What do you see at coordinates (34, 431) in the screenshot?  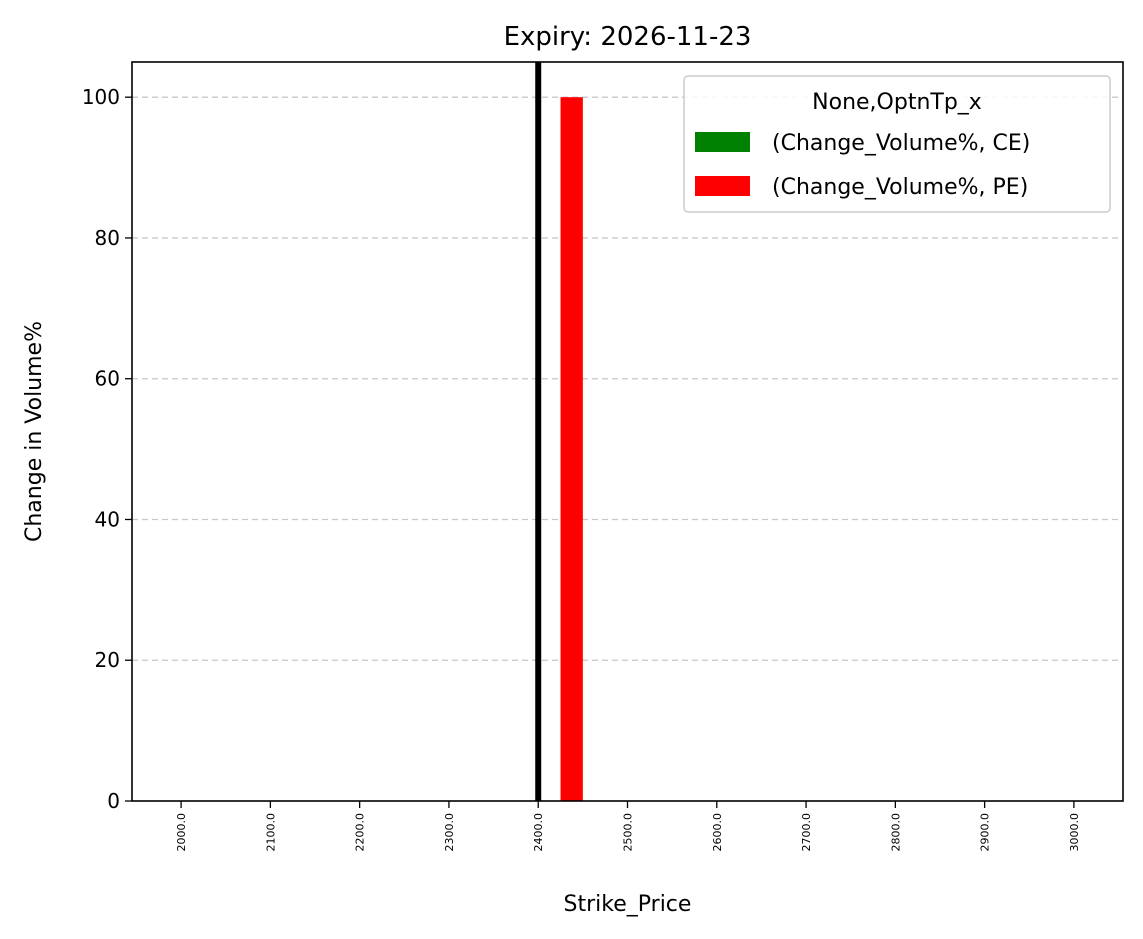 I see `y-axis-title: Change in Volume%` at bounding box center [34, 431].